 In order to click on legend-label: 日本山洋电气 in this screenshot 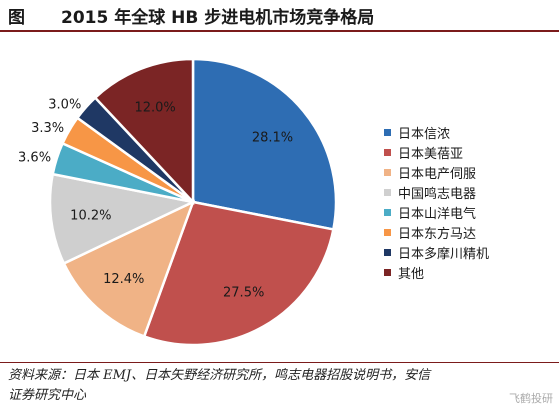, I will do `click(437, 214)`.